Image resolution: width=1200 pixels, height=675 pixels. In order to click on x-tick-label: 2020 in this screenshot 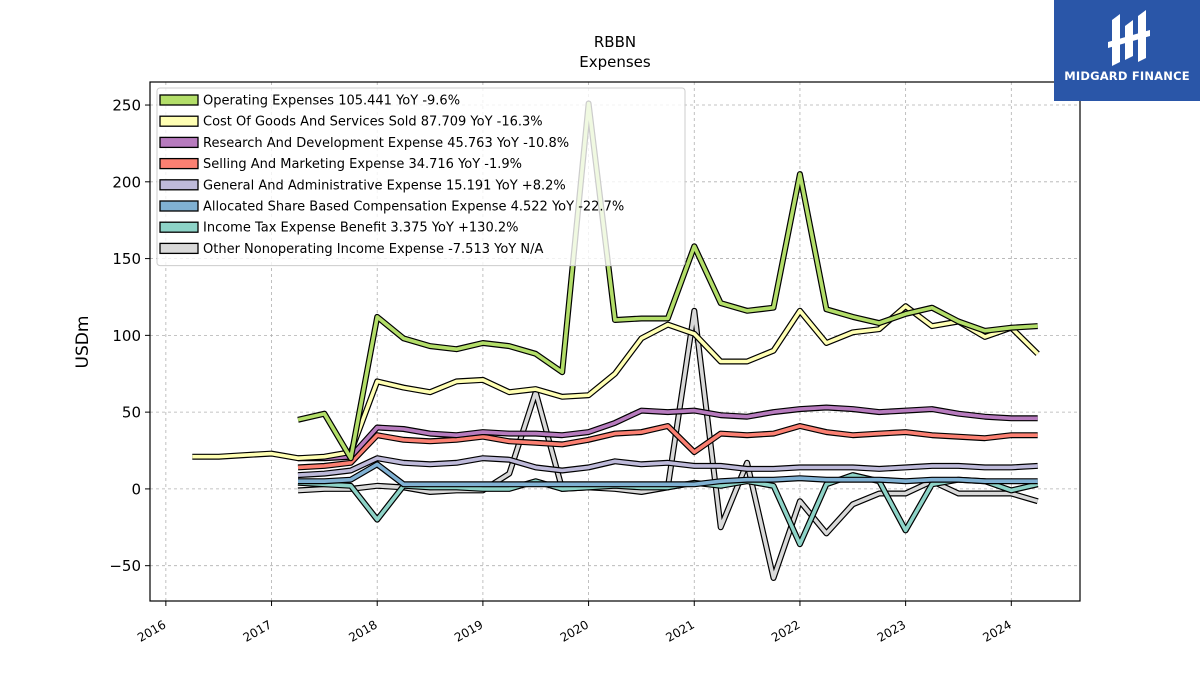, I will do `click(574, 630)`.